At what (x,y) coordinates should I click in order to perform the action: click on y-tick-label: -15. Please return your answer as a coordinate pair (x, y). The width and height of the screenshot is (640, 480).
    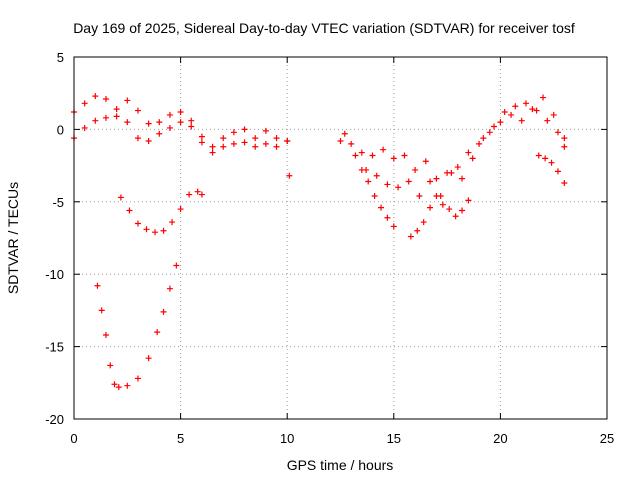
    Looking at the image, I should click on (54, 347).